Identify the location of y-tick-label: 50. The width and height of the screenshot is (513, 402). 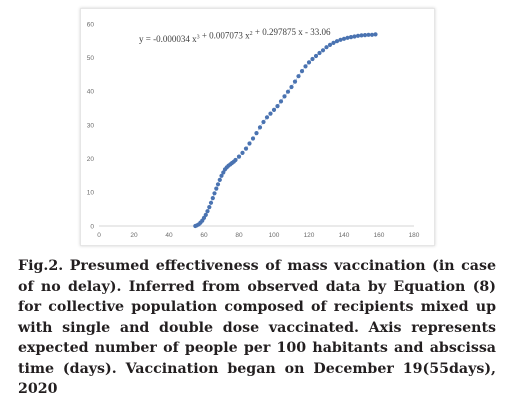
(91, 58).